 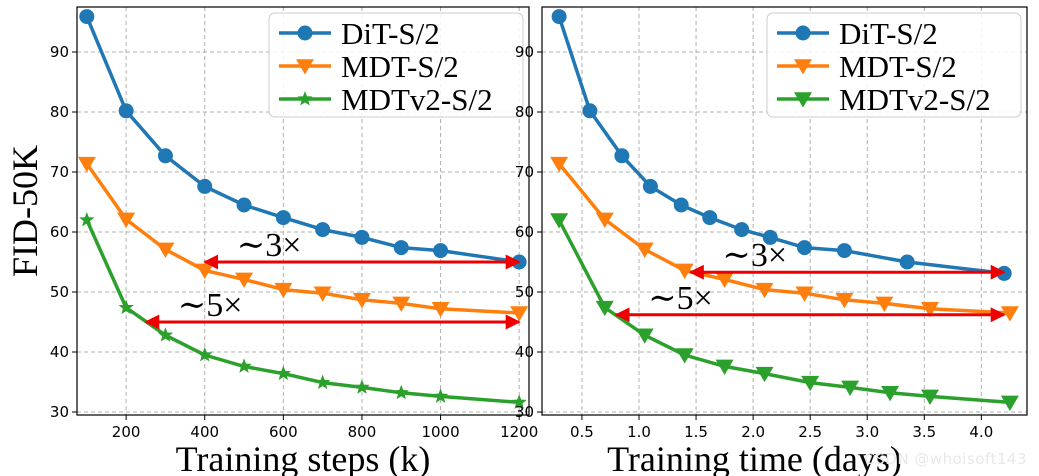 I want to click on series-line, so click(x=302, y=238).